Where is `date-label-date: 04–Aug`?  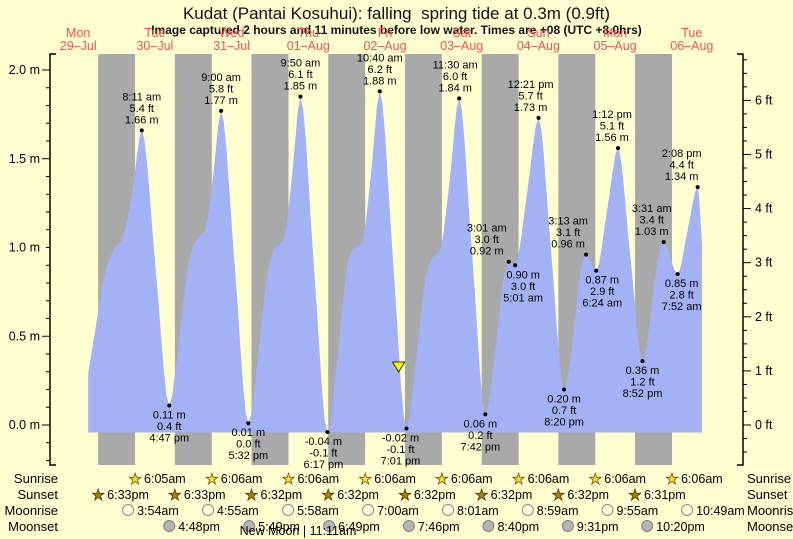
date-label-date: 04–Aug is located at coordinates (538, 46).